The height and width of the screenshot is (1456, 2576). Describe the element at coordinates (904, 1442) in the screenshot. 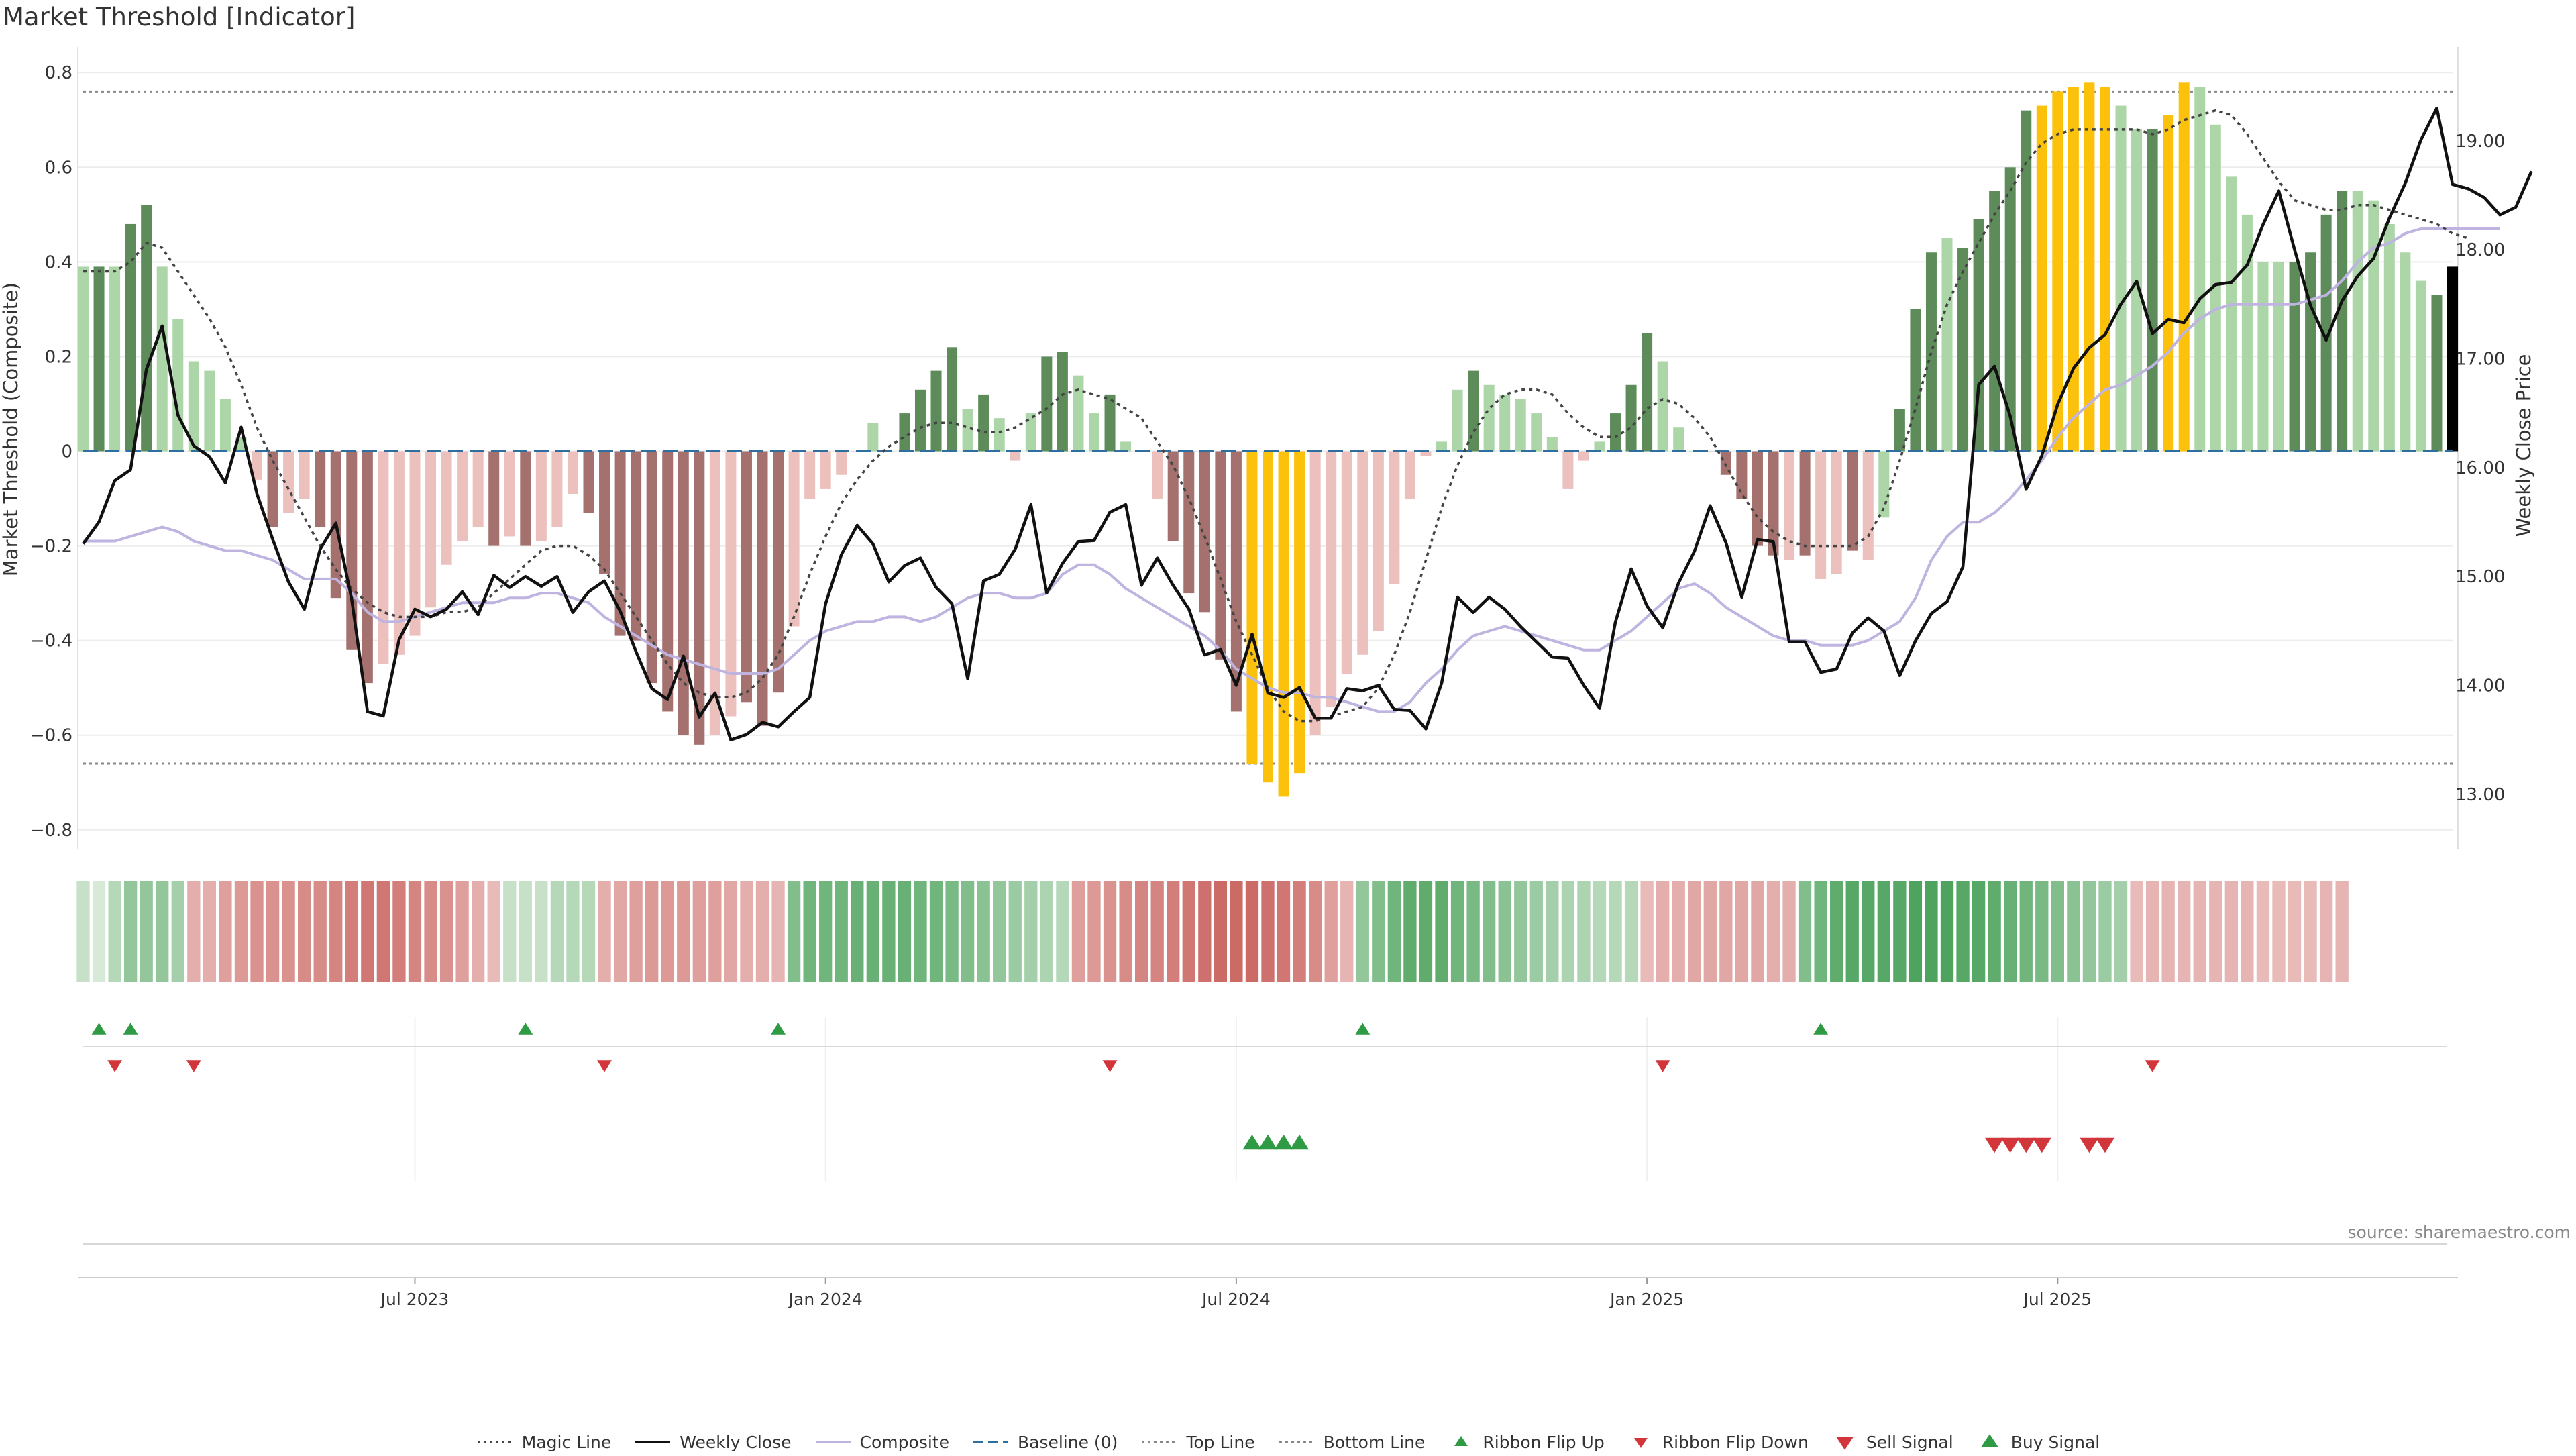

I see `legend-label: Composite` at that location.